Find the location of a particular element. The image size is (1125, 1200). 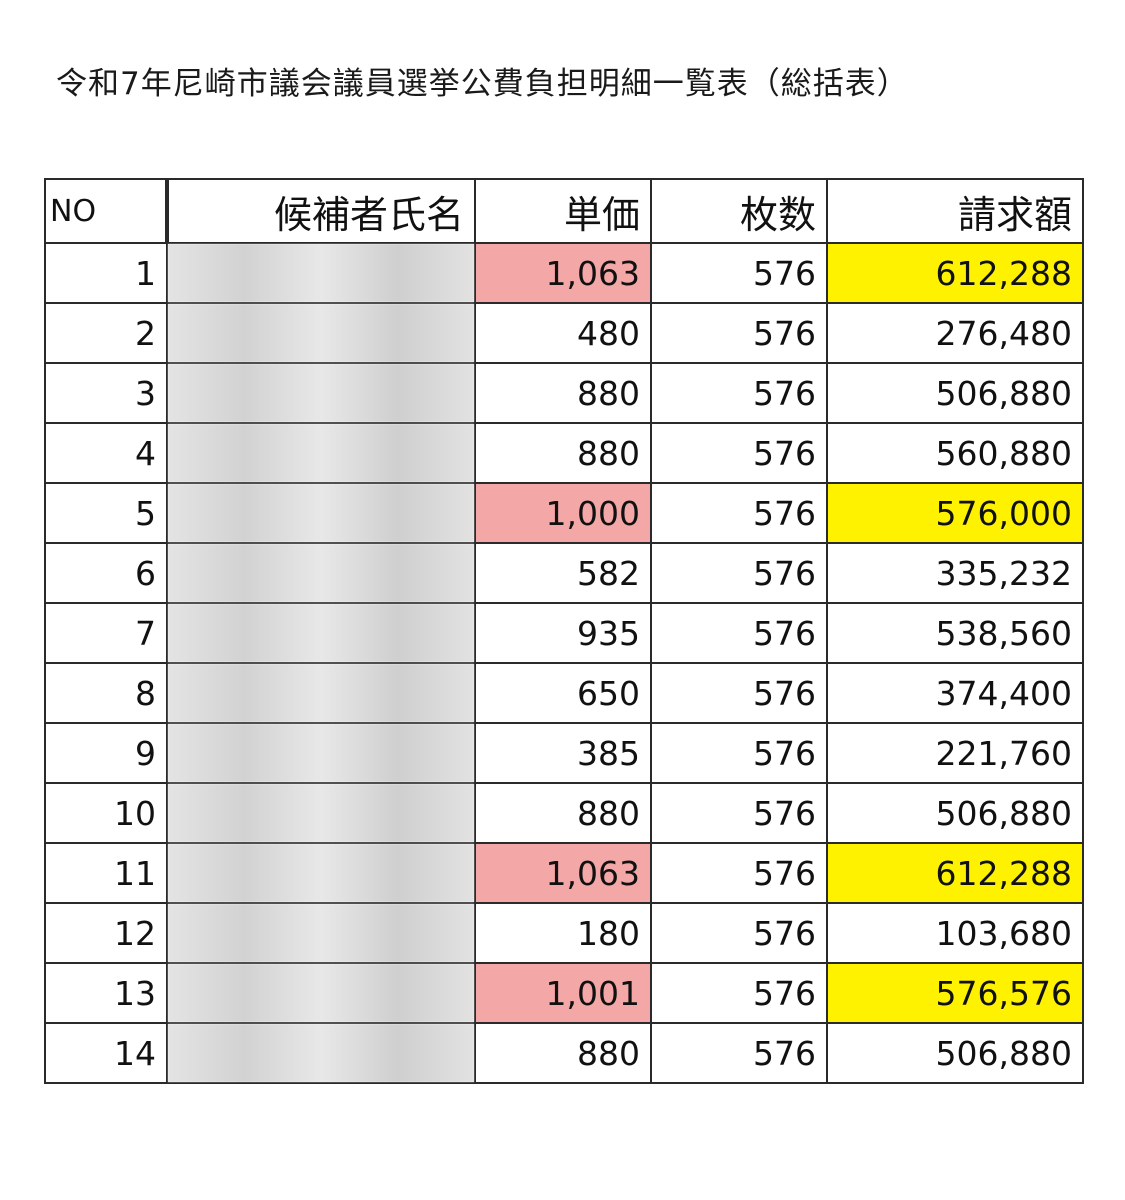

cell-unit-price: 1,001 is located at coordinates (563, 993).